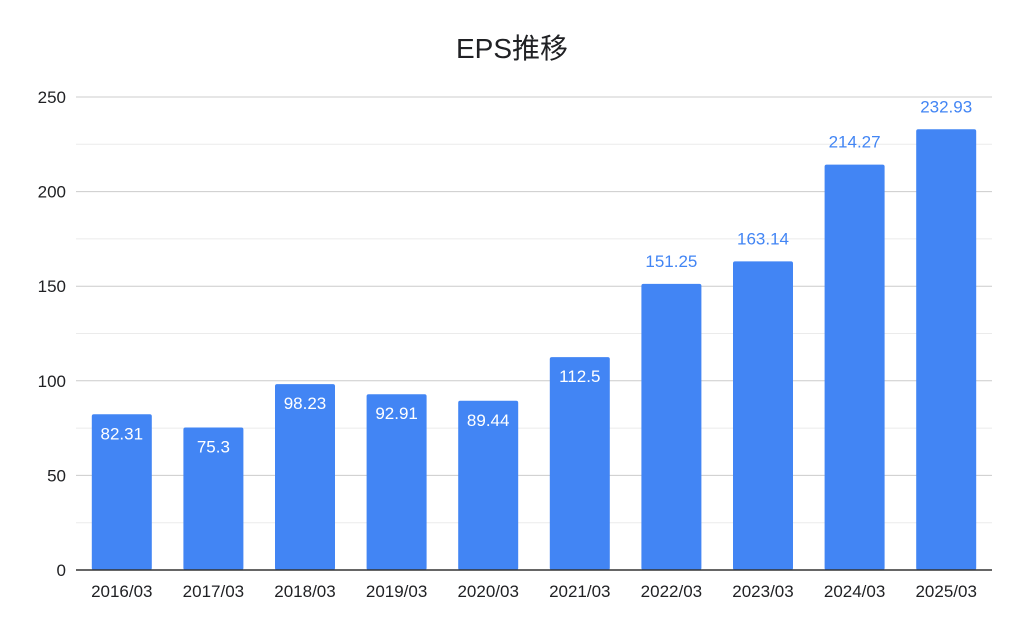 This screenshot has height=633, width=1024. Describe the element at coordinates (61, 570) in the screenshot. I see `y-tick-label: 0` at that location.